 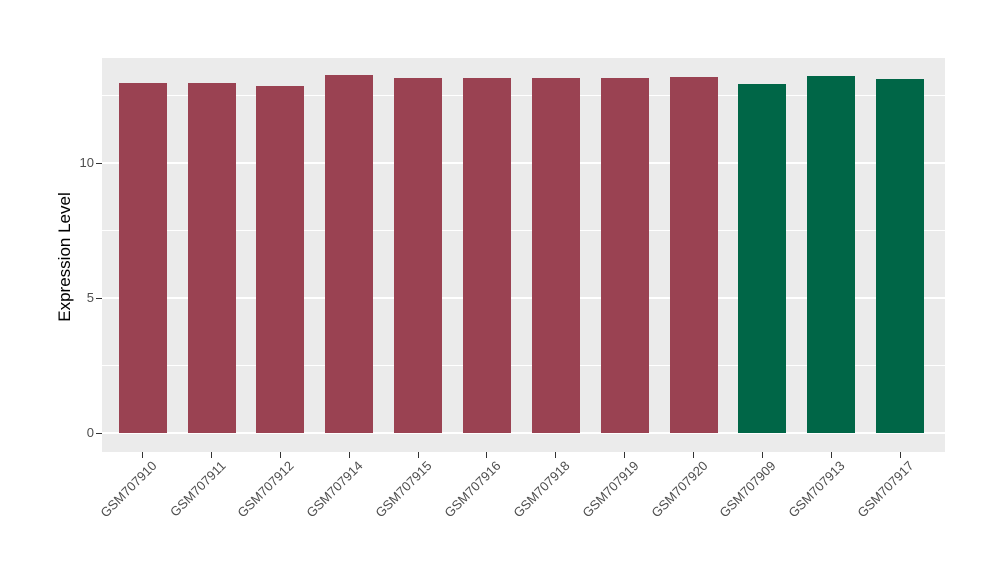 I want to click on bar-GSM707913, so click(x=831, y=254).